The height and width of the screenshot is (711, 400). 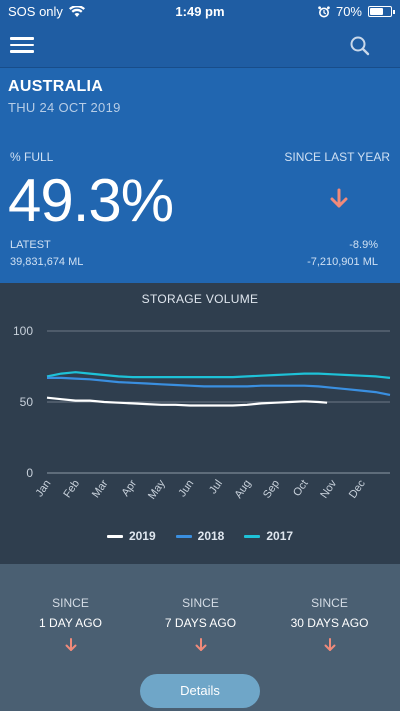 I want to click on battery-icon, so click(x=381, y=11).